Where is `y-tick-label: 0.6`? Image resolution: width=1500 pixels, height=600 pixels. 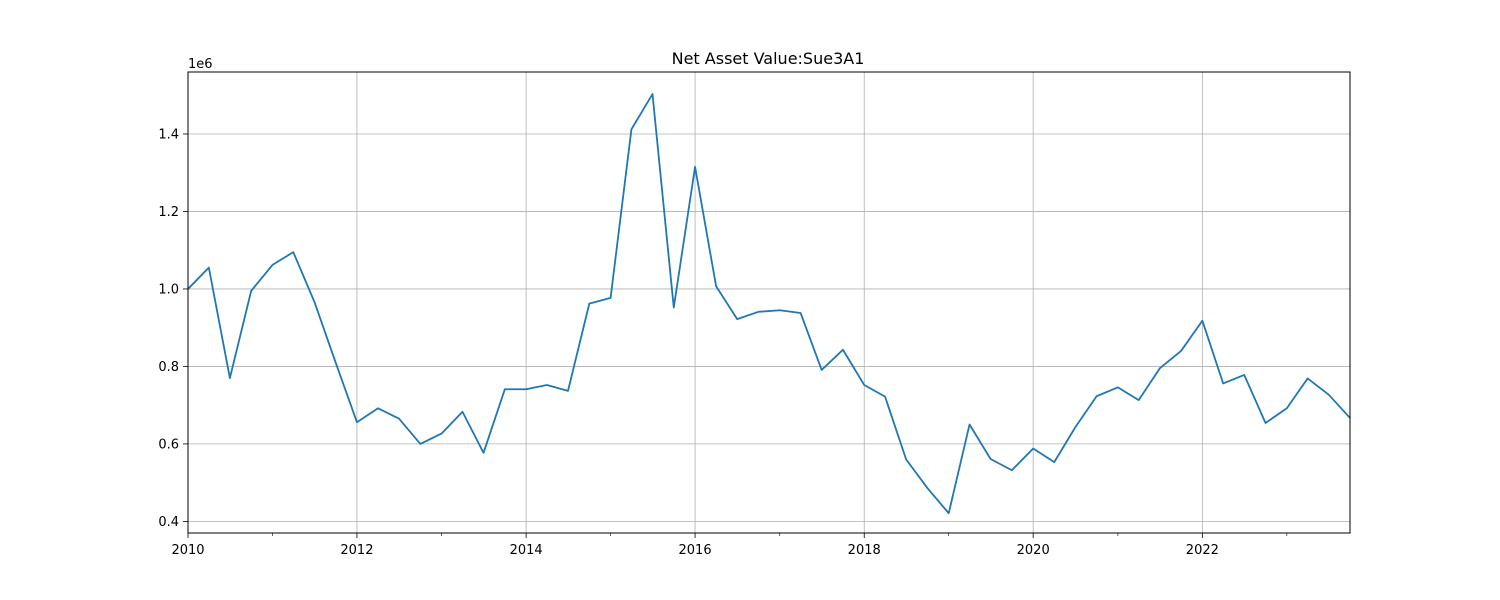
y-tick-label: 0.6 is located at coordinates (168, 444).